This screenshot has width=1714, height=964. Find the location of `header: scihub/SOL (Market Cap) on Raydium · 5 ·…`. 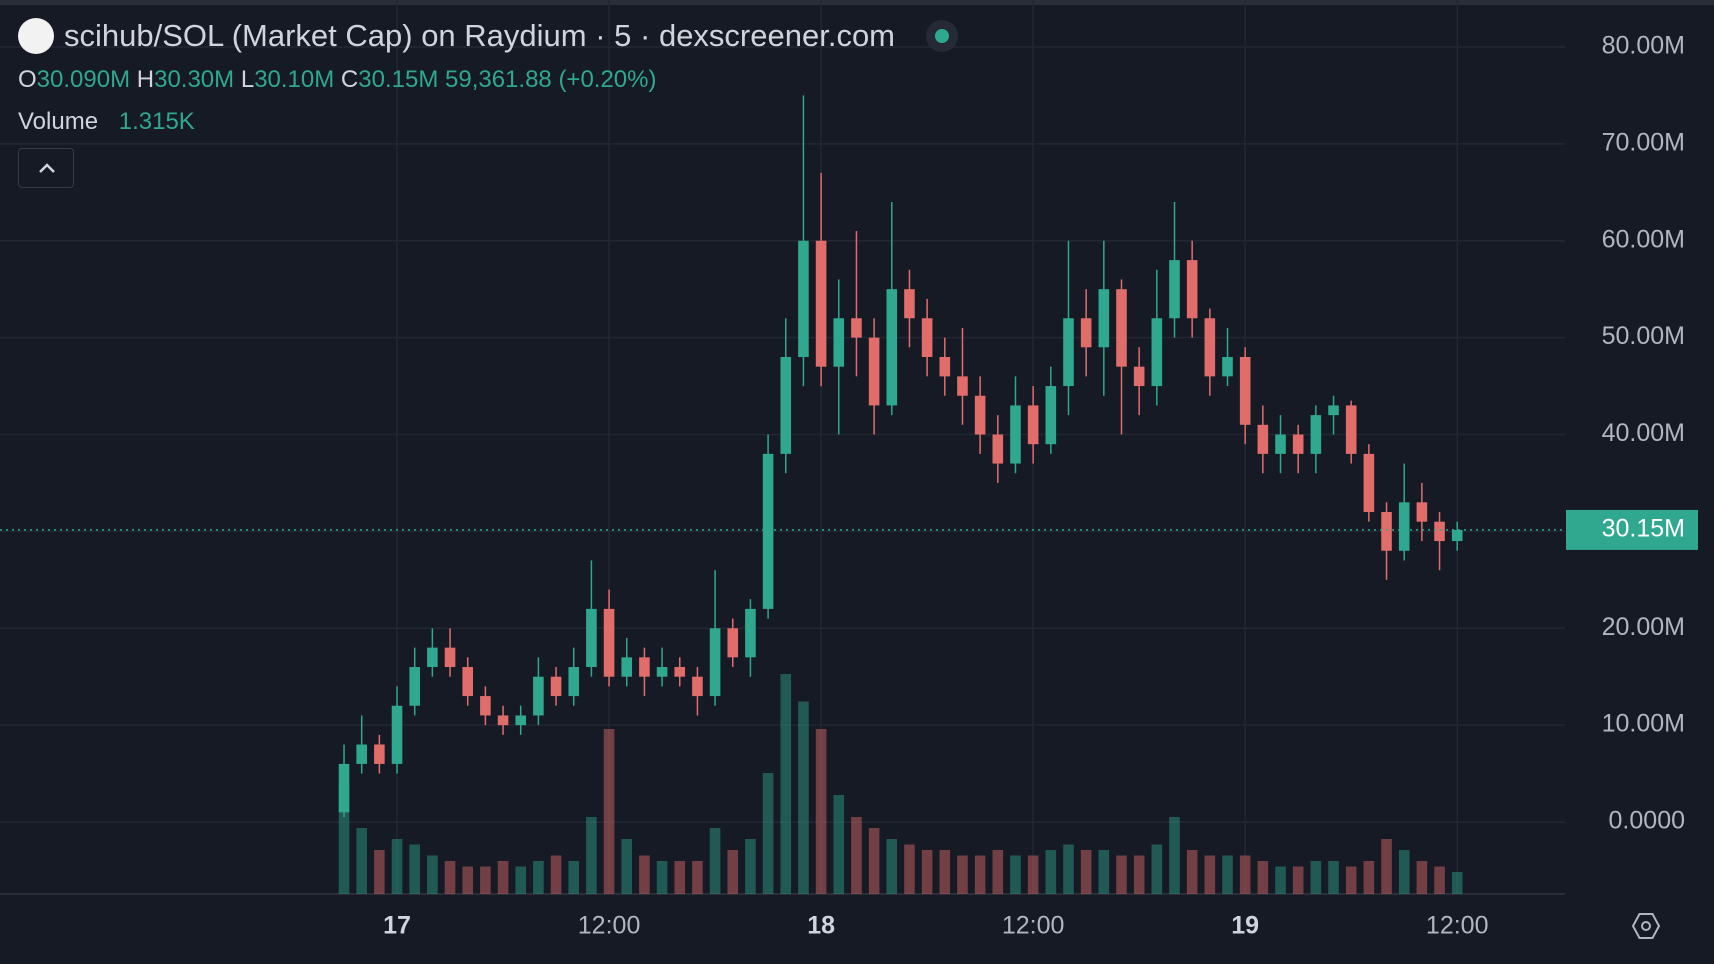

header: scihub/SOL (Market Cap) on Raydium · 5 ·… is located at coordinates (484, 36).